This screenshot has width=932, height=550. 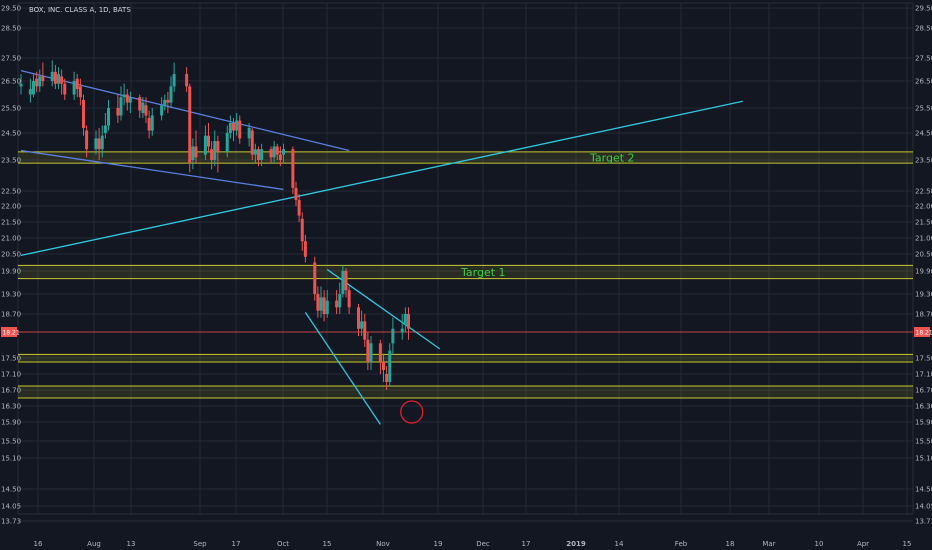 What do you see at coordinates (412, 412) in the screenshot?
I see `annotations` at bounding box center [412, 412].